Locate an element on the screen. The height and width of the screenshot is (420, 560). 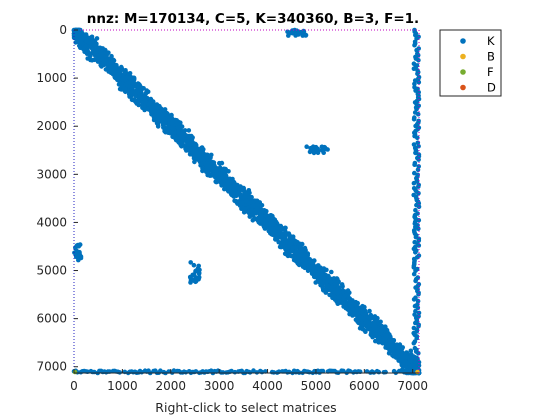
legend-label-d: D is located at coordinates (491, 88).